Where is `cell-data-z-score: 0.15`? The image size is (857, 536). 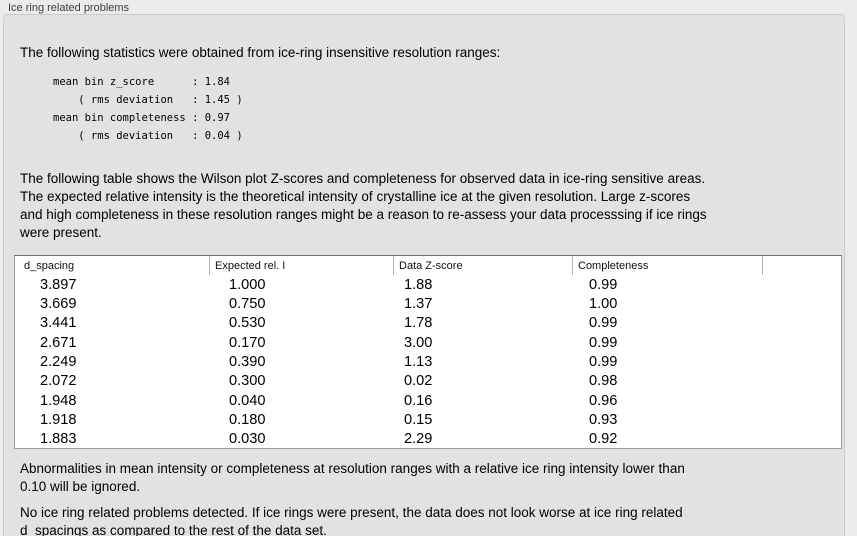 cell-data-z-score: 0.15 is located at coordinates (418, 419).